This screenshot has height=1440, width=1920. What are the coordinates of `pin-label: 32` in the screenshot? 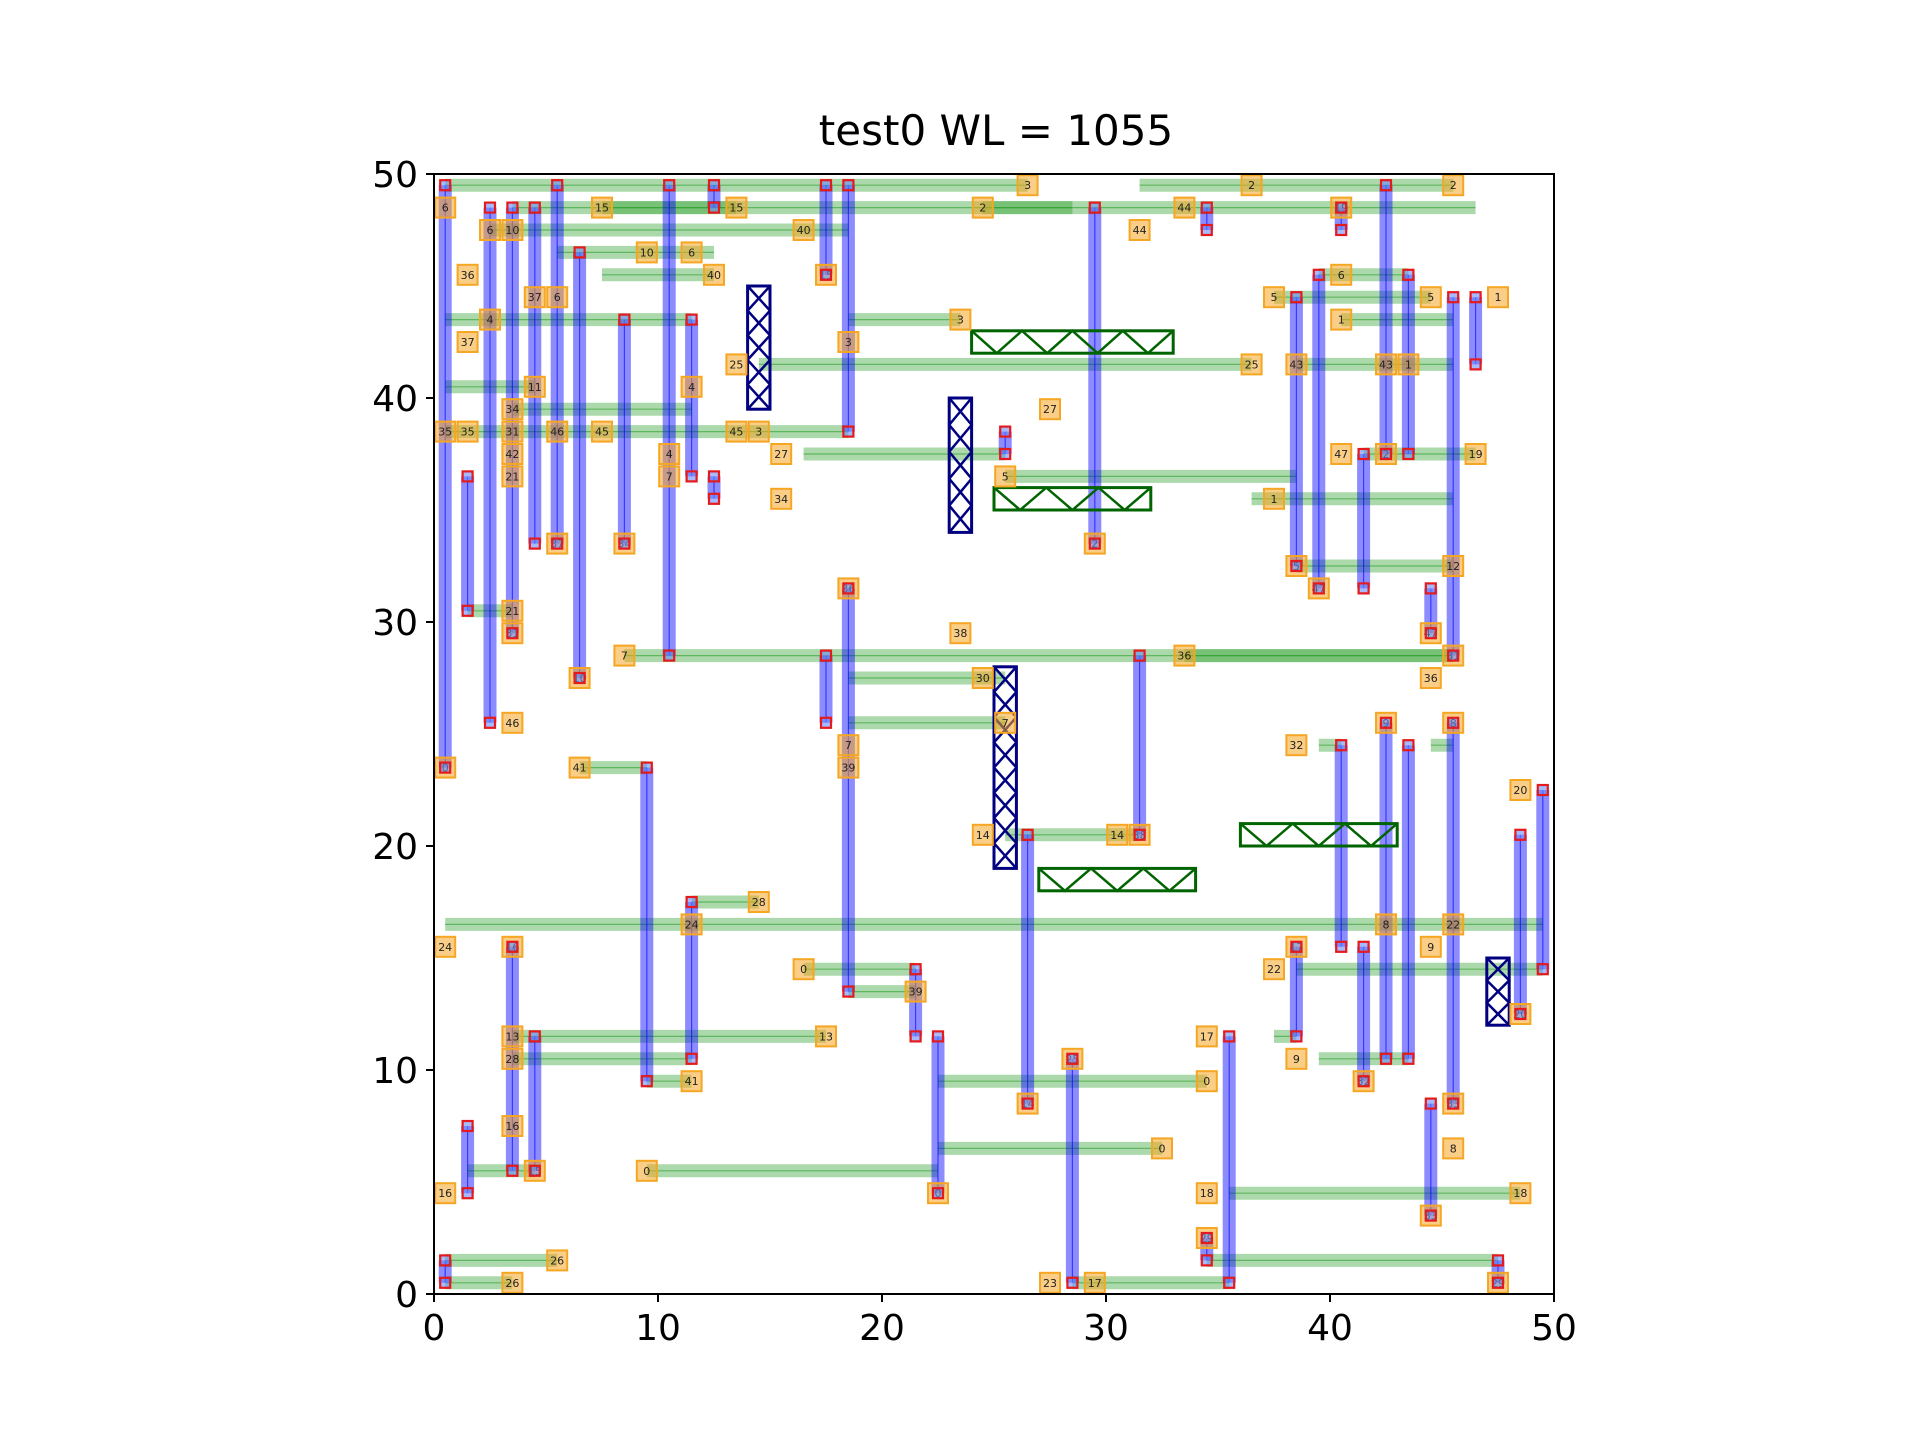 It's located at (1296, 745).